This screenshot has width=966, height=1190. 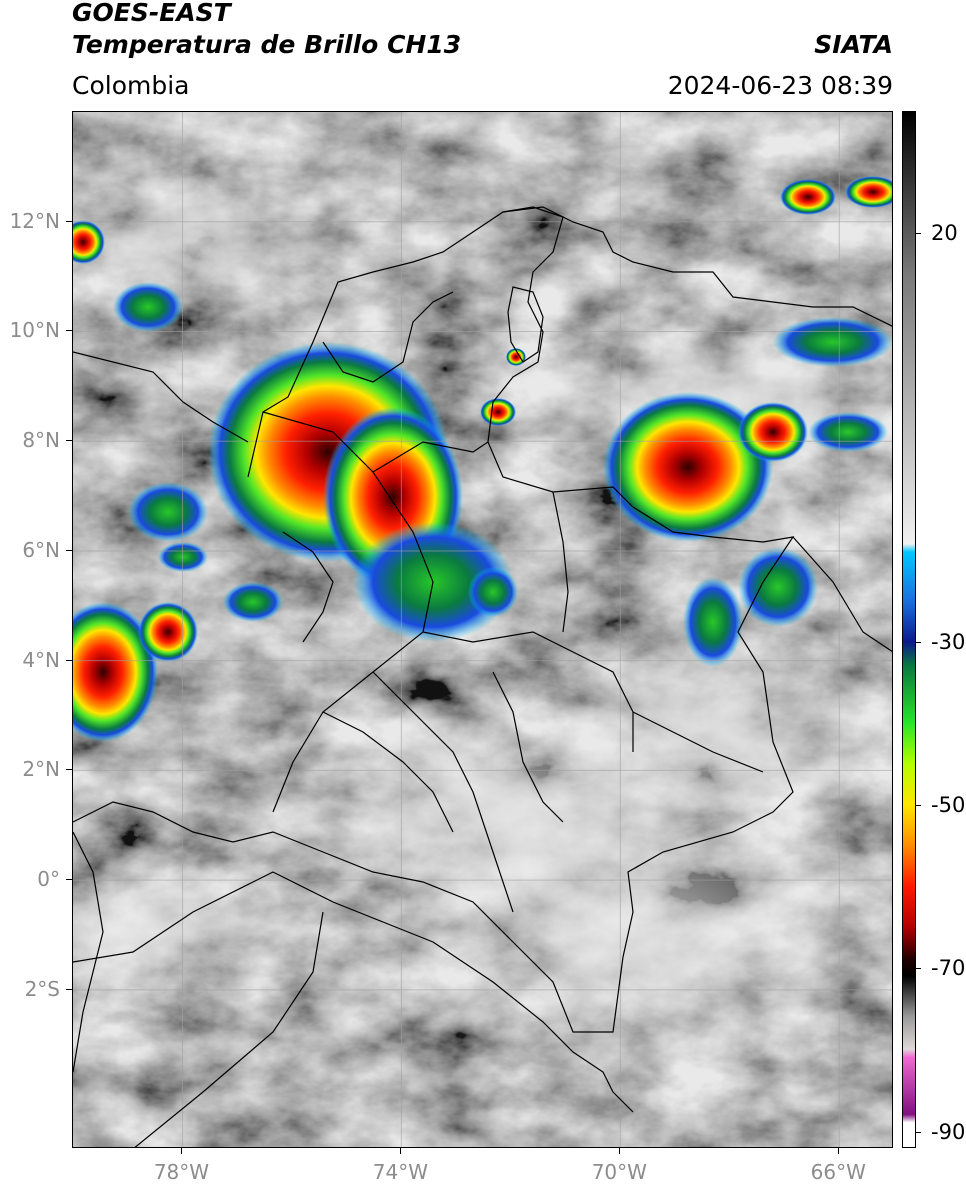 What do you see at coordinates (944, 233) in the screenshot?
I see `colorbar-tick-label: 20` at bounding box center [944, 233].